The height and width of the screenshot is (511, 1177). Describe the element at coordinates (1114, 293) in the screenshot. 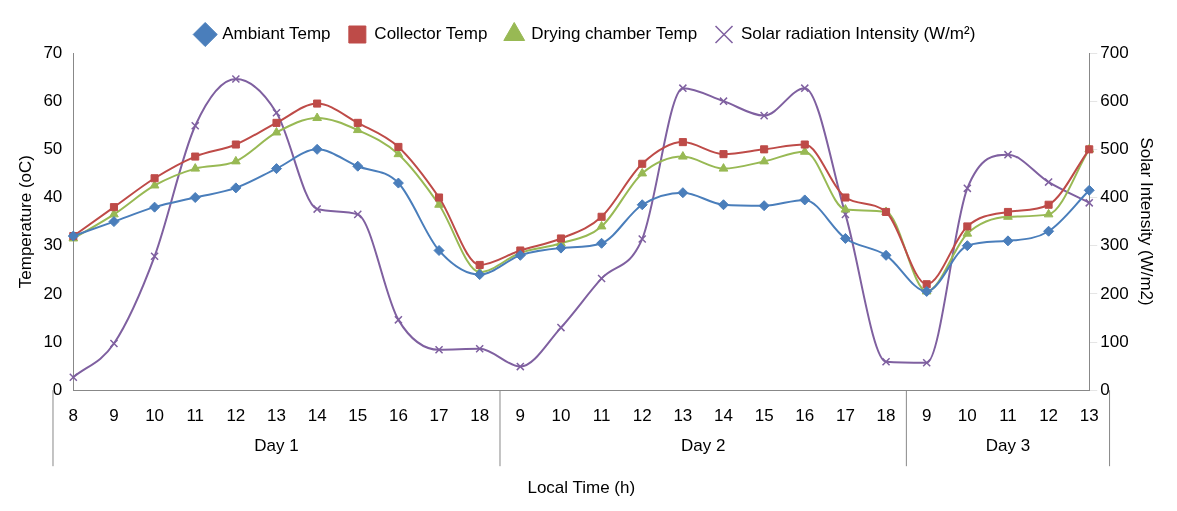

I see `y2-tick-label: 200` at that location.